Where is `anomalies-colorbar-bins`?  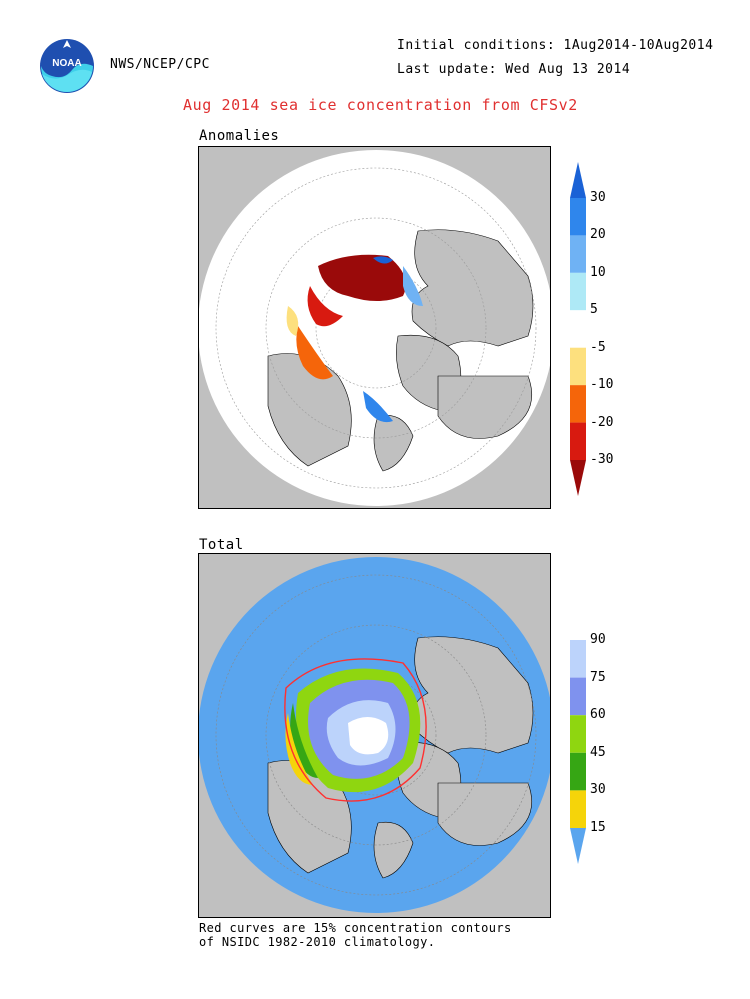
anomalies-colorbar-bins is located at coordinates (578, 329).